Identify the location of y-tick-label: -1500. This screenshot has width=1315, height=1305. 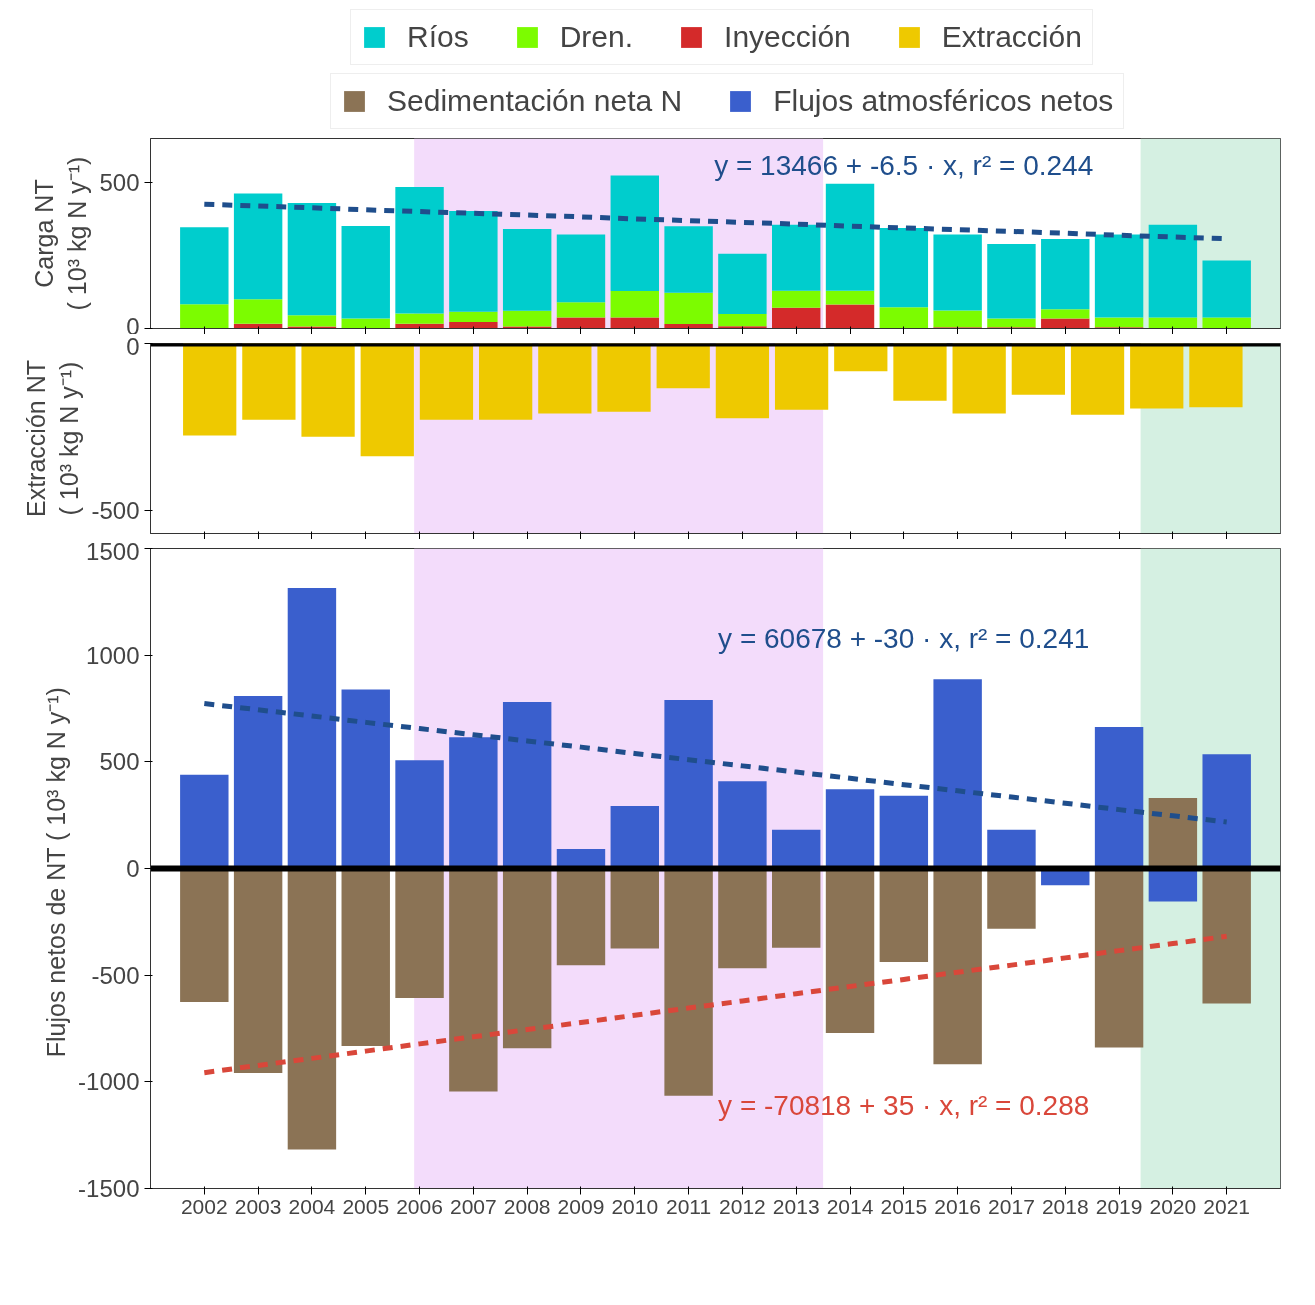
(109, 1188).